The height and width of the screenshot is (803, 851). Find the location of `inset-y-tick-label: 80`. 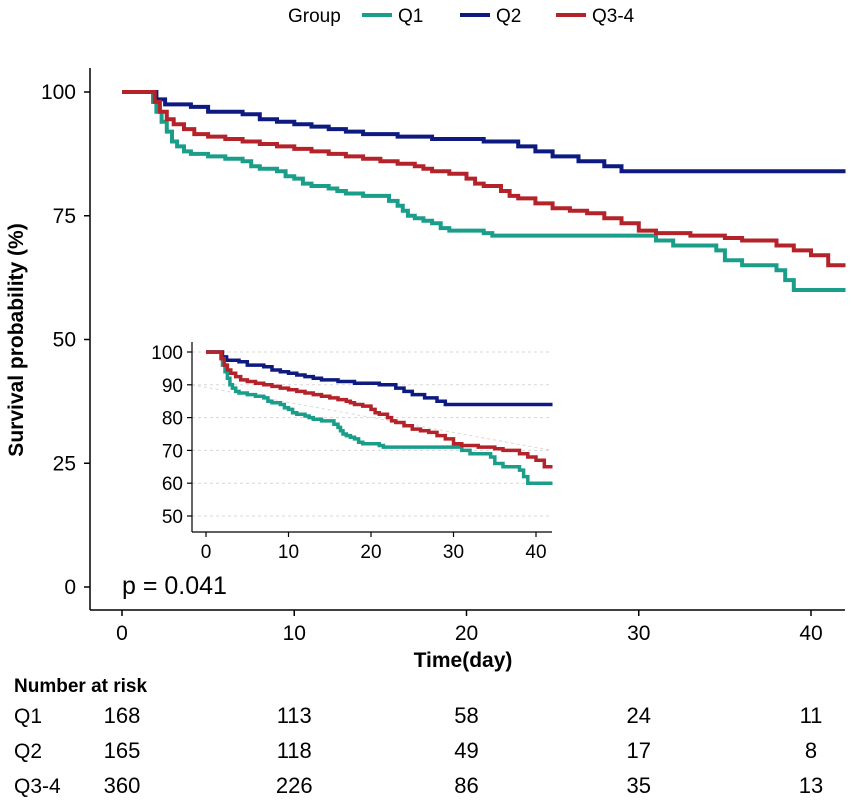

inset-y-tick-label: 80 is located at coordinates (172, 419).